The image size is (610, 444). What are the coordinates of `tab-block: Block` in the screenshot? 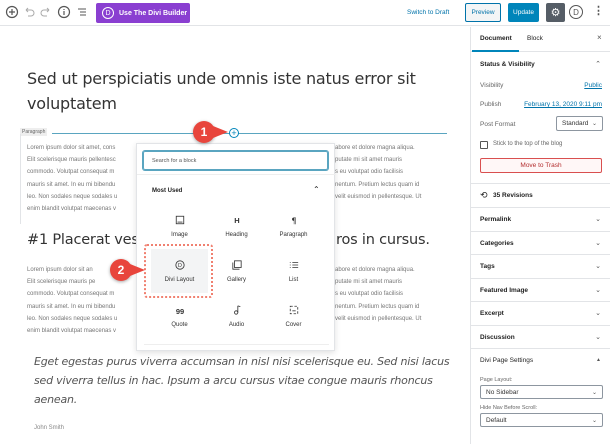 It's located at (535, 38).